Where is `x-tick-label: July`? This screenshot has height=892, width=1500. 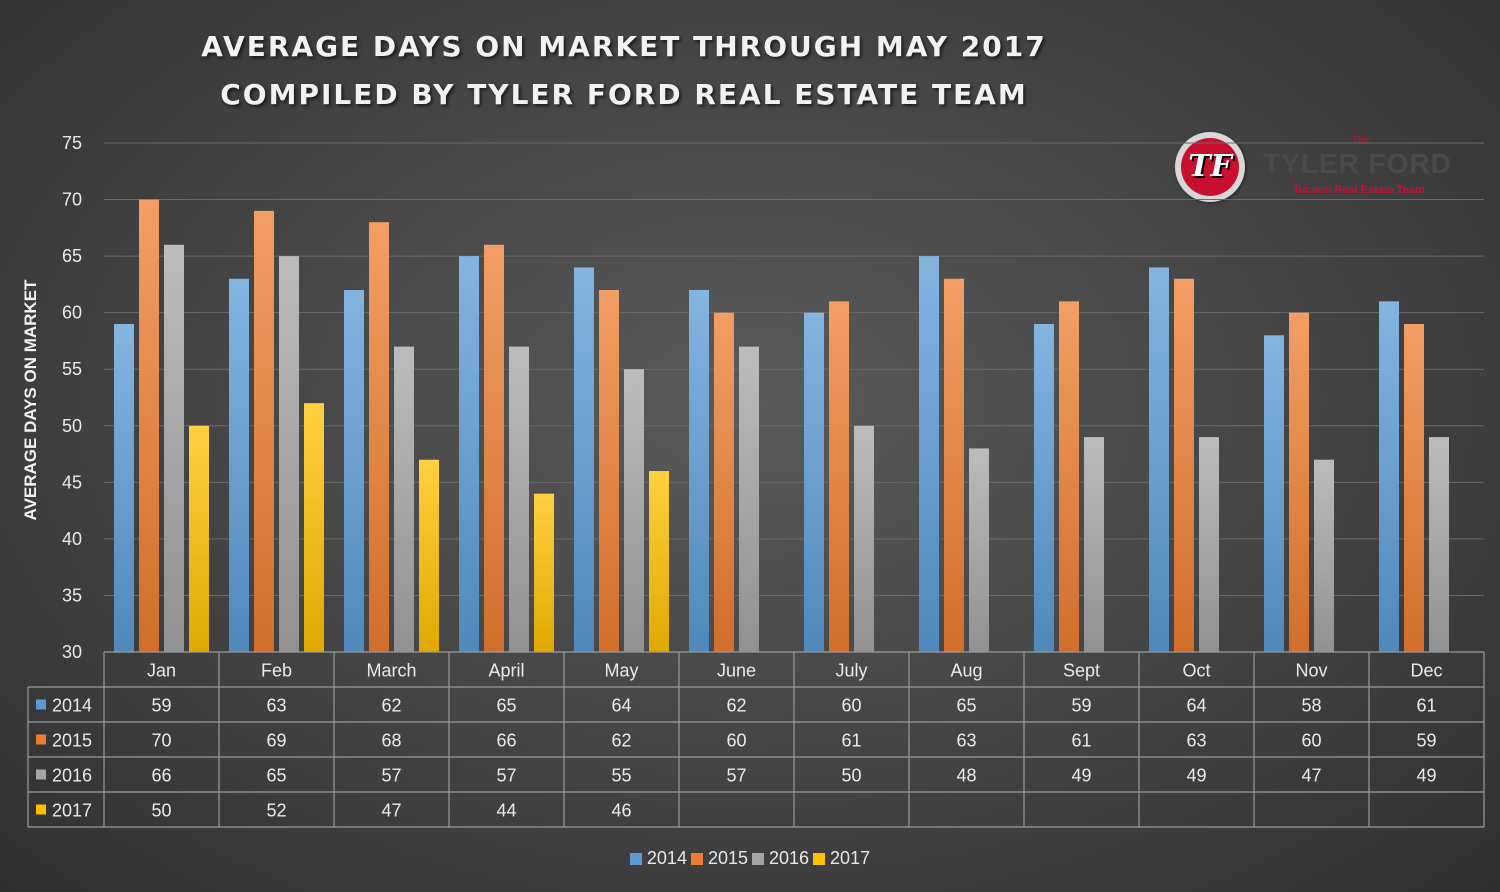 x-tick-label: July is located at coordinates (851, 671).